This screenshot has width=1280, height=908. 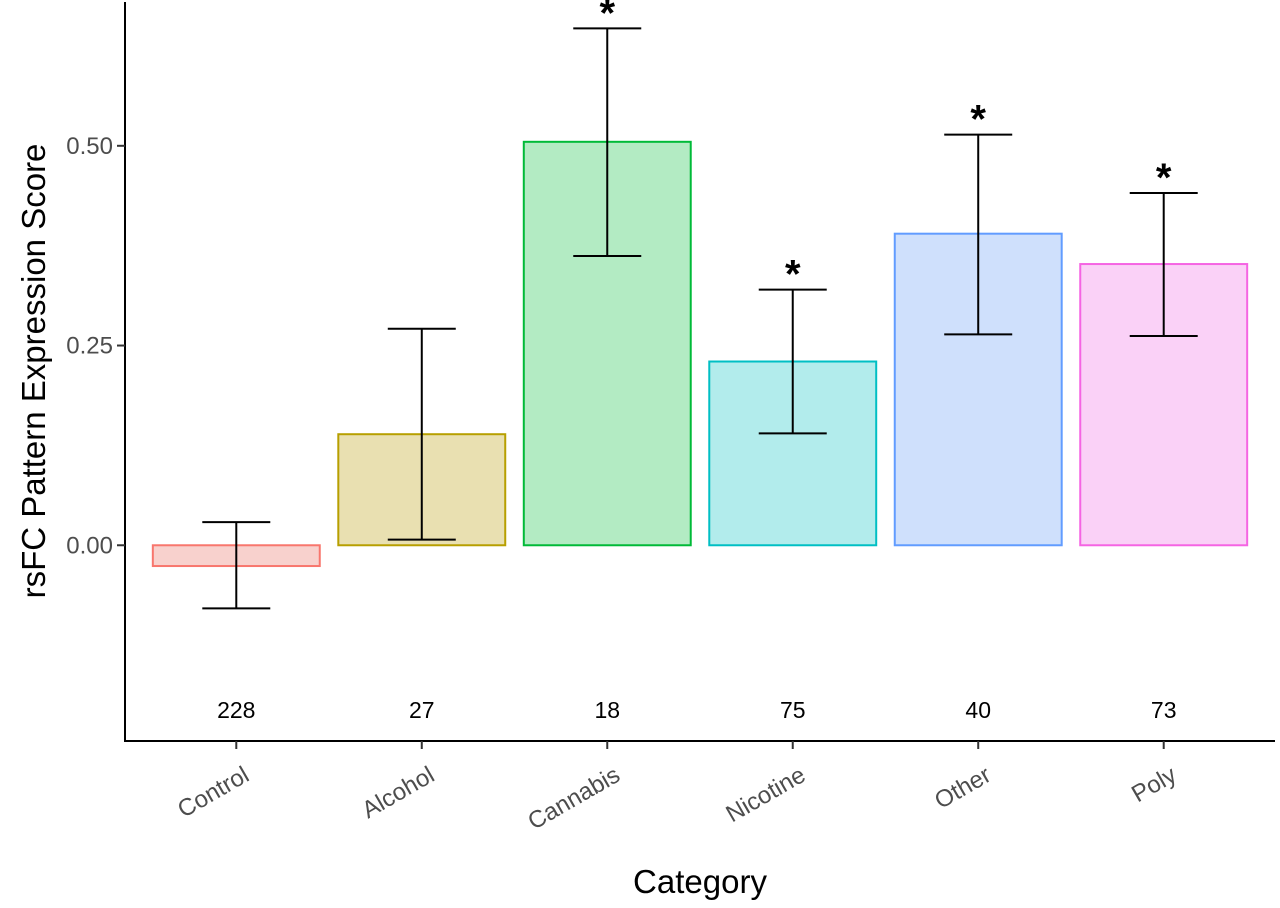 I want to click on y-tick-label: 0.50, so click(x=89, y=146).